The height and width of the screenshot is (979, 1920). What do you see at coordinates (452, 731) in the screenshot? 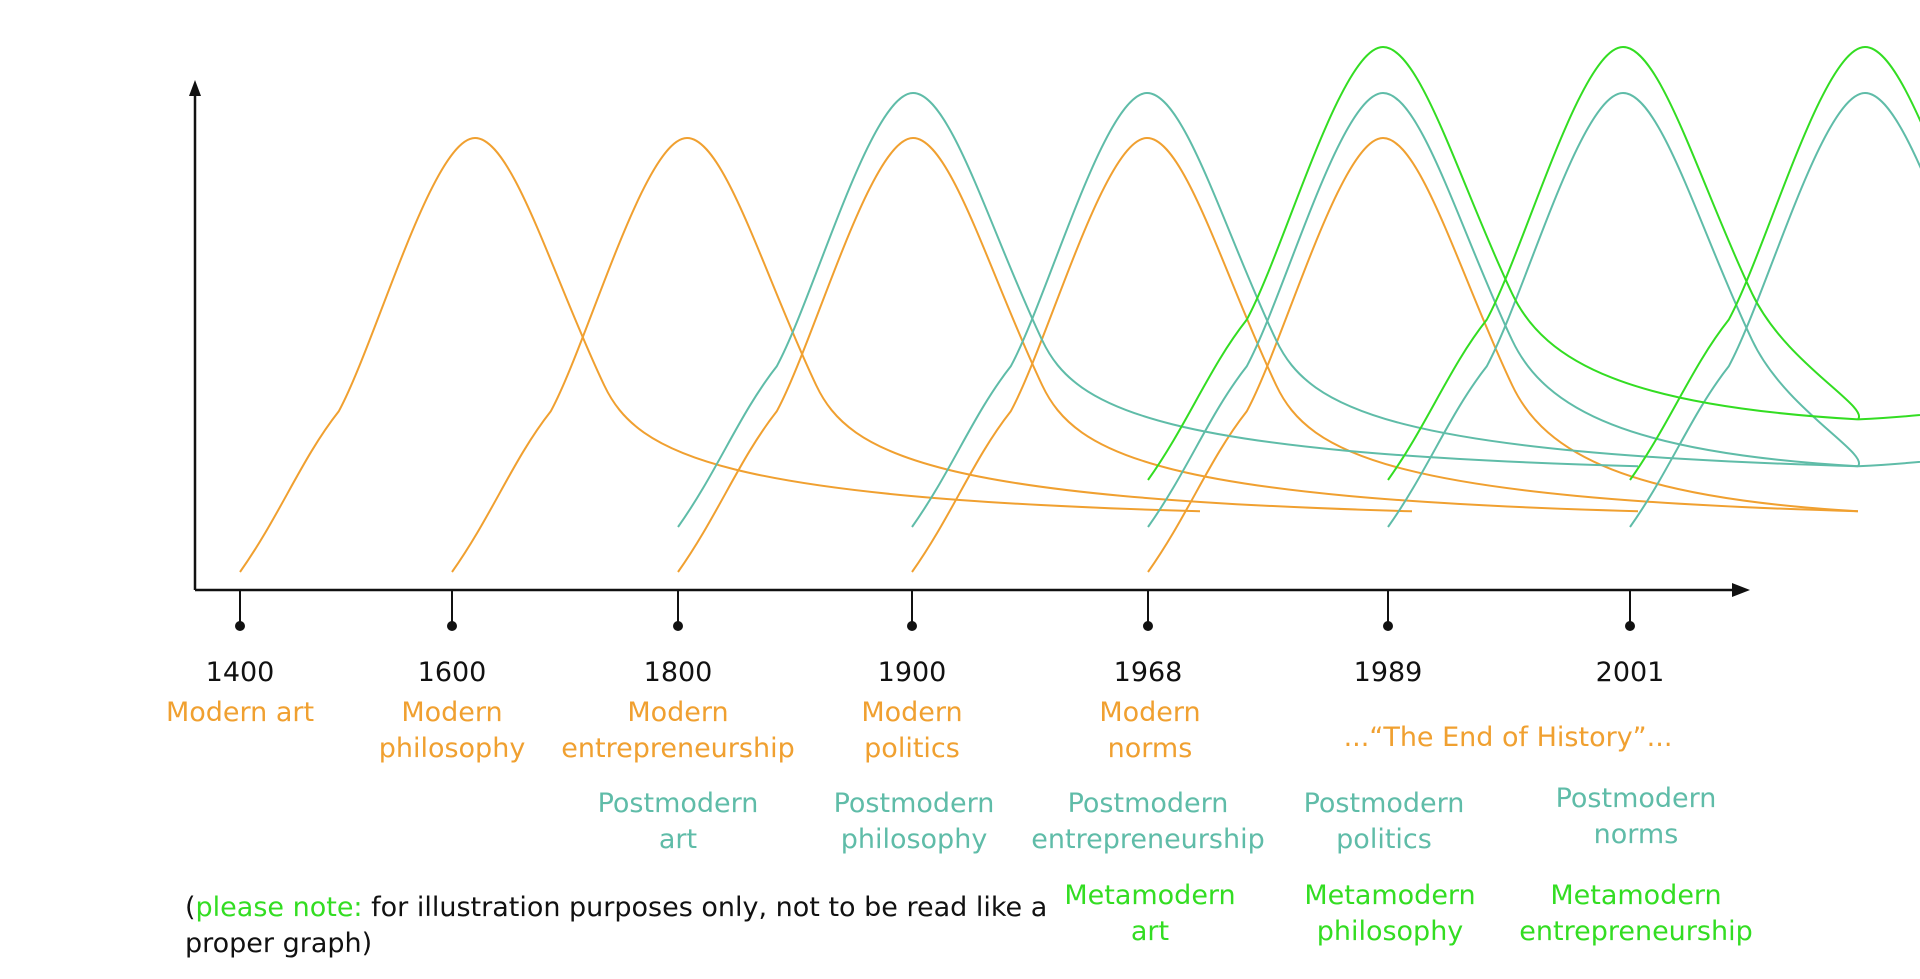
I see `modern-philosophy-label: Modern philosophy` at bounding box center [452, 731].